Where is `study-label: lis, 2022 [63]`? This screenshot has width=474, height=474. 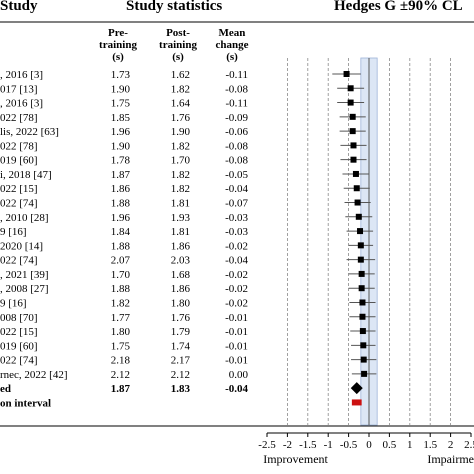
study-label: lis, 2022 [63] is located at coordinates (29, 132).